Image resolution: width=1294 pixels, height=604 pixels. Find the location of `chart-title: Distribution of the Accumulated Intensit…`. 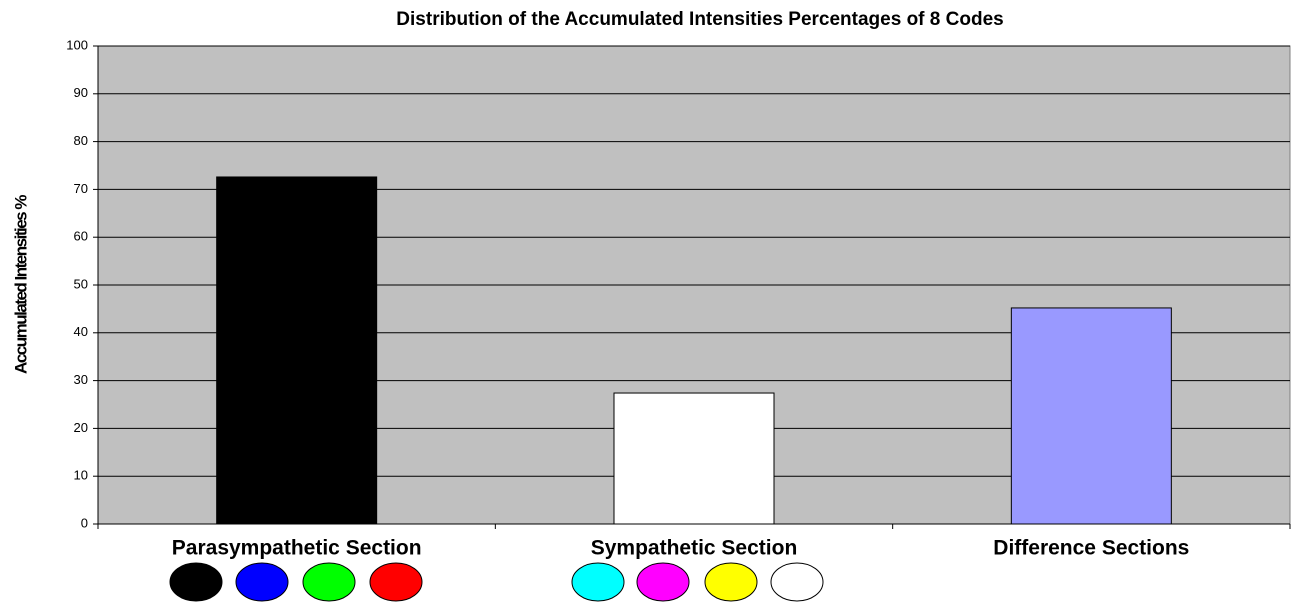

chart-title: Distribution of the Accumulated Intensit… is located at coordinates (699, 19).